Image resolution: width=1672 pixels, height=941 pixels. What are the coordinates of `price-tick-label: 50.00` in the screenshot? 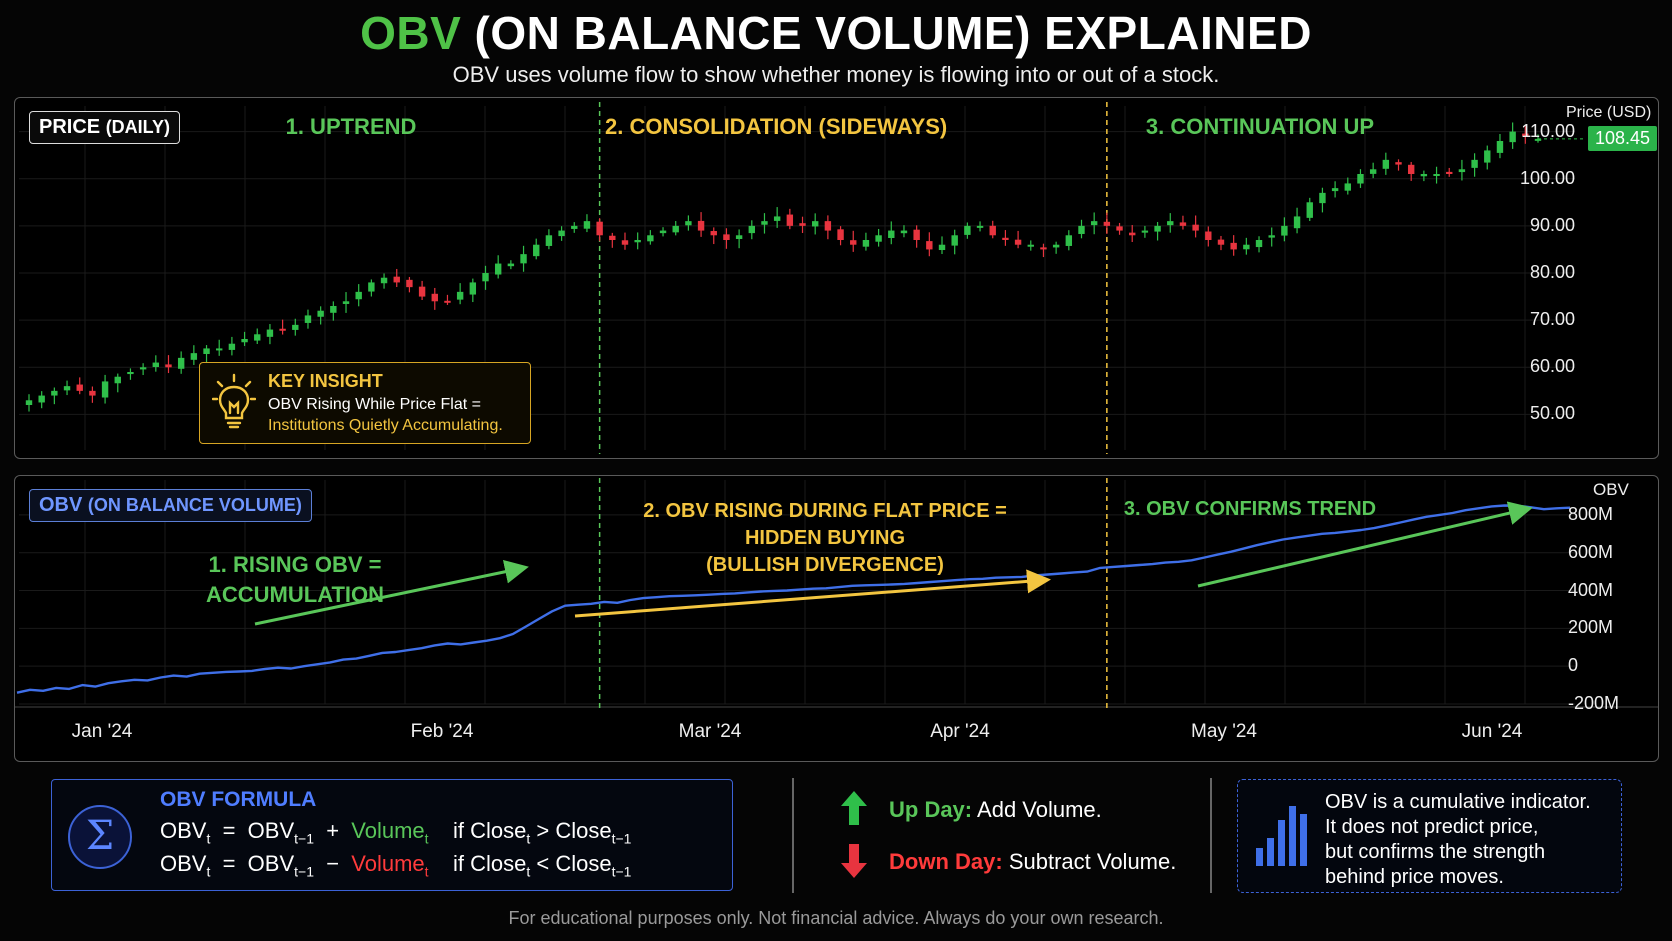 It's located at (1552, 413).